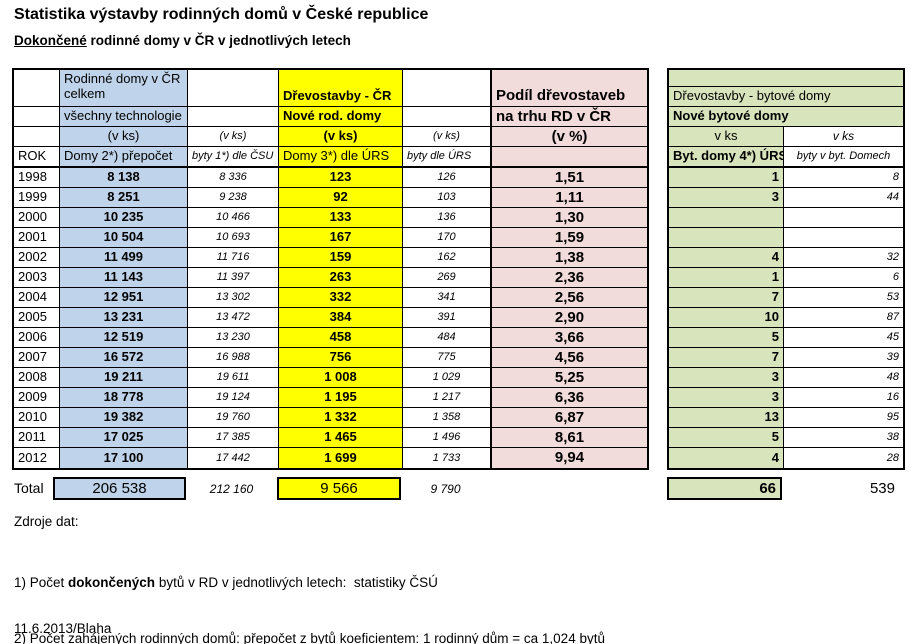 The width and height of the screenshot is (924, 644). Describe the element at coordinates (124, 198) in the screenshot. I see `rd-total-cell: 8 251` at that location.